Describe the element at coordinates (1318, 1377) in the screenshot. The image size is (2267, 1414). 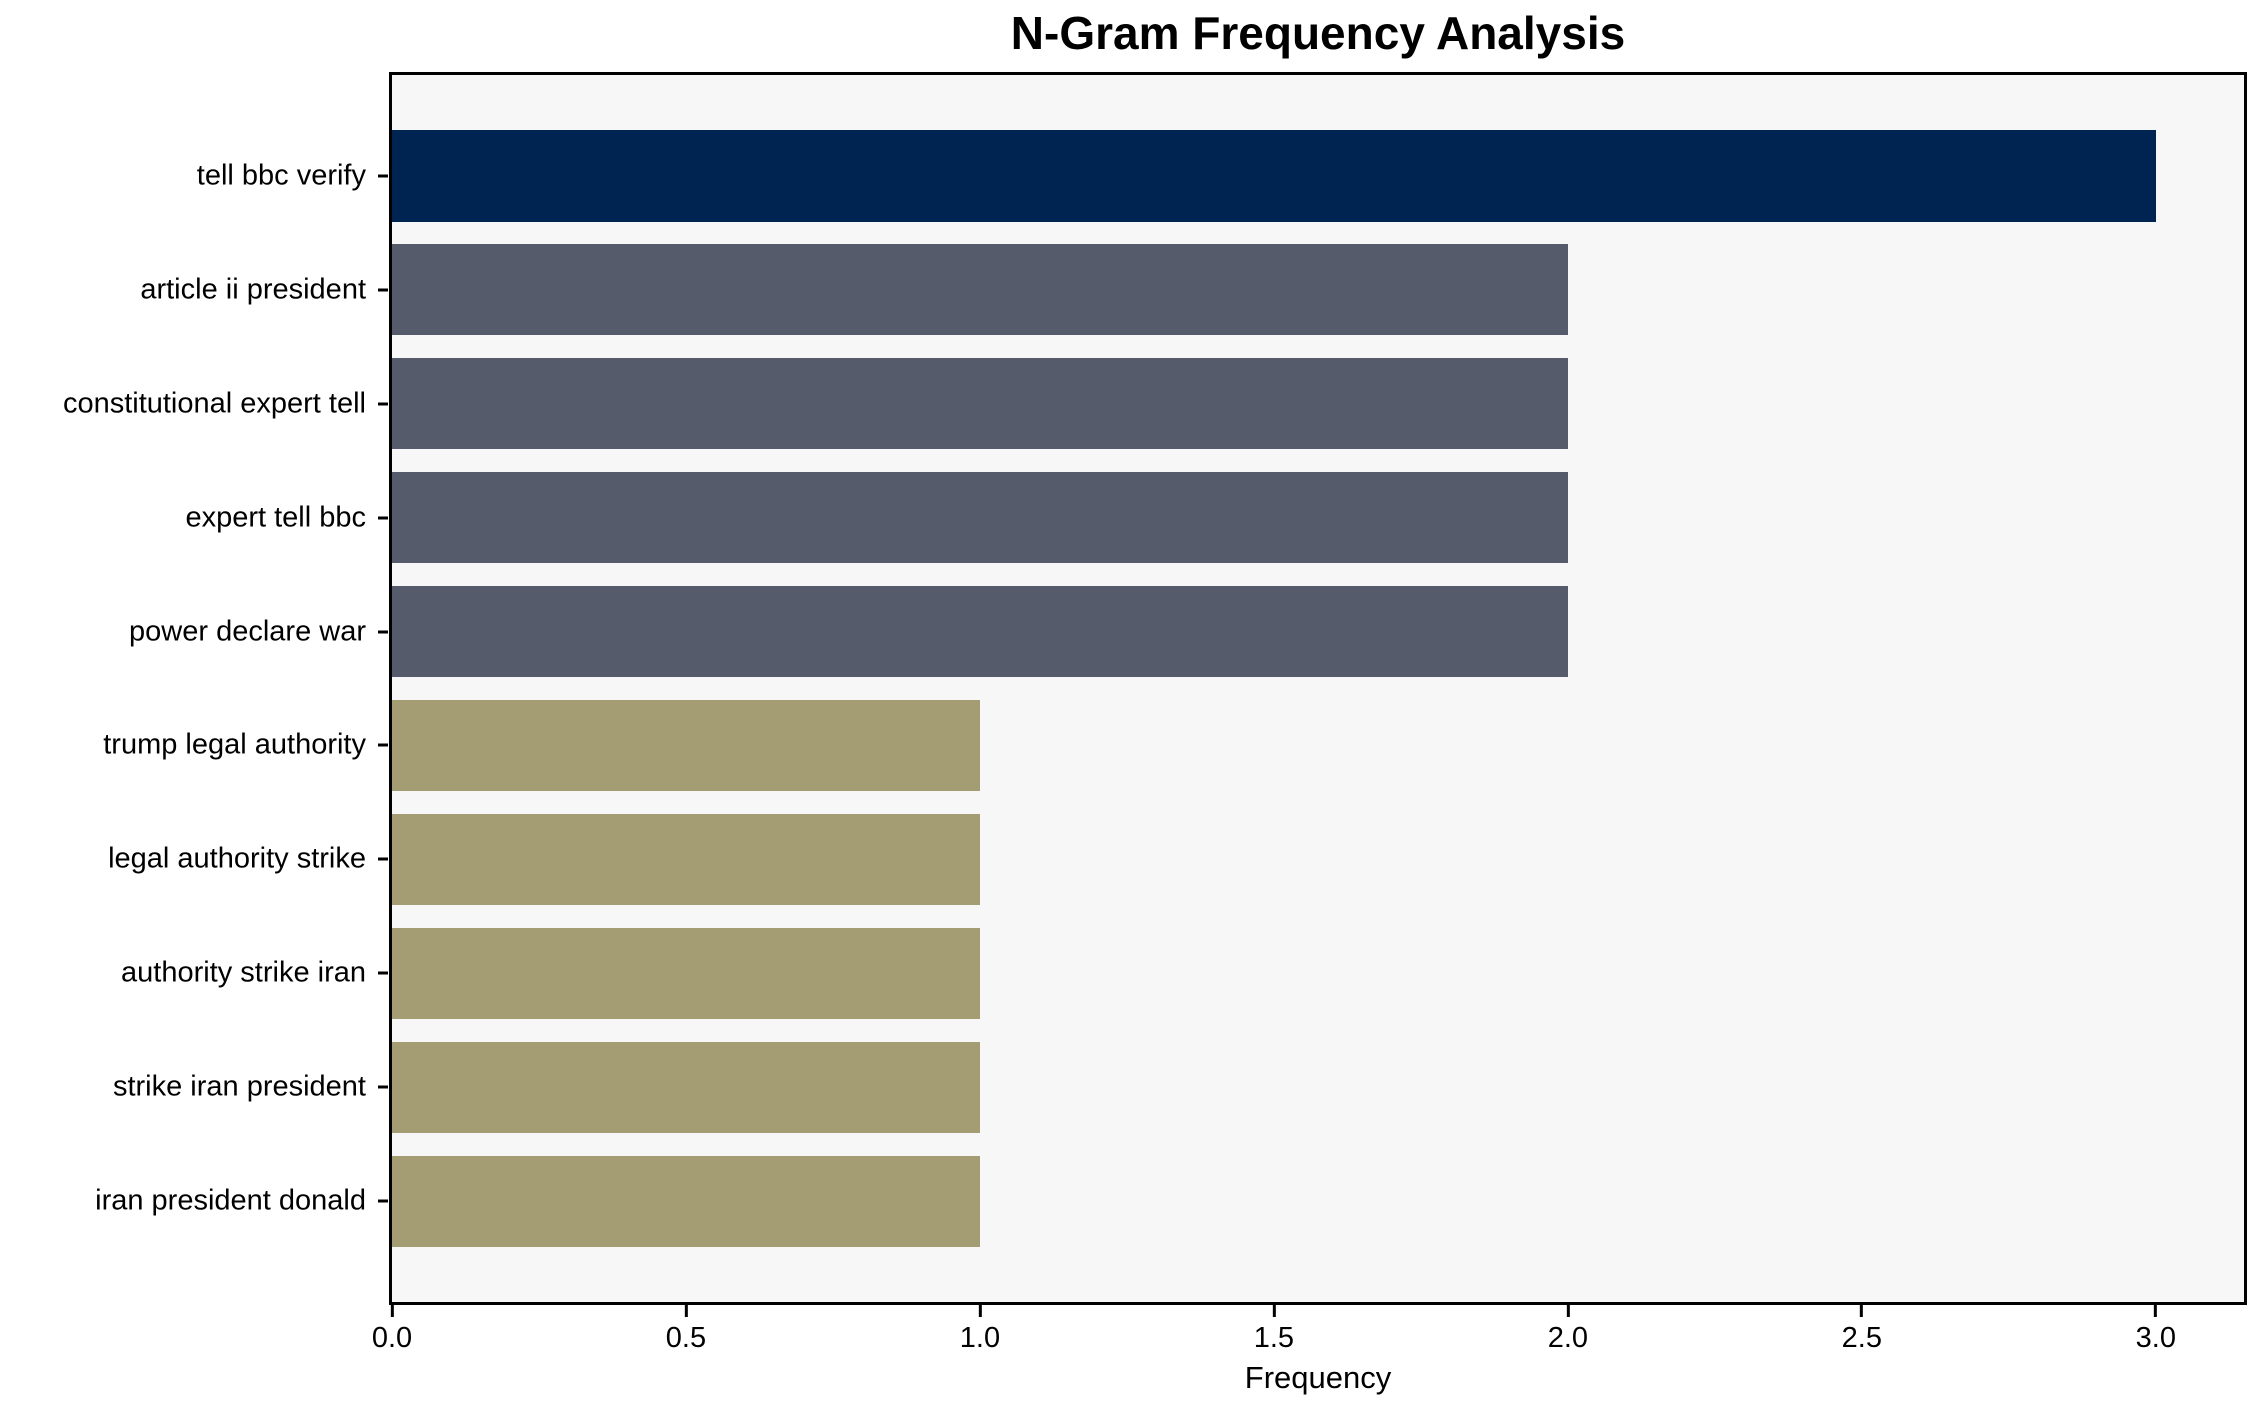
I see `x-axis-label: Frequency` at that location.